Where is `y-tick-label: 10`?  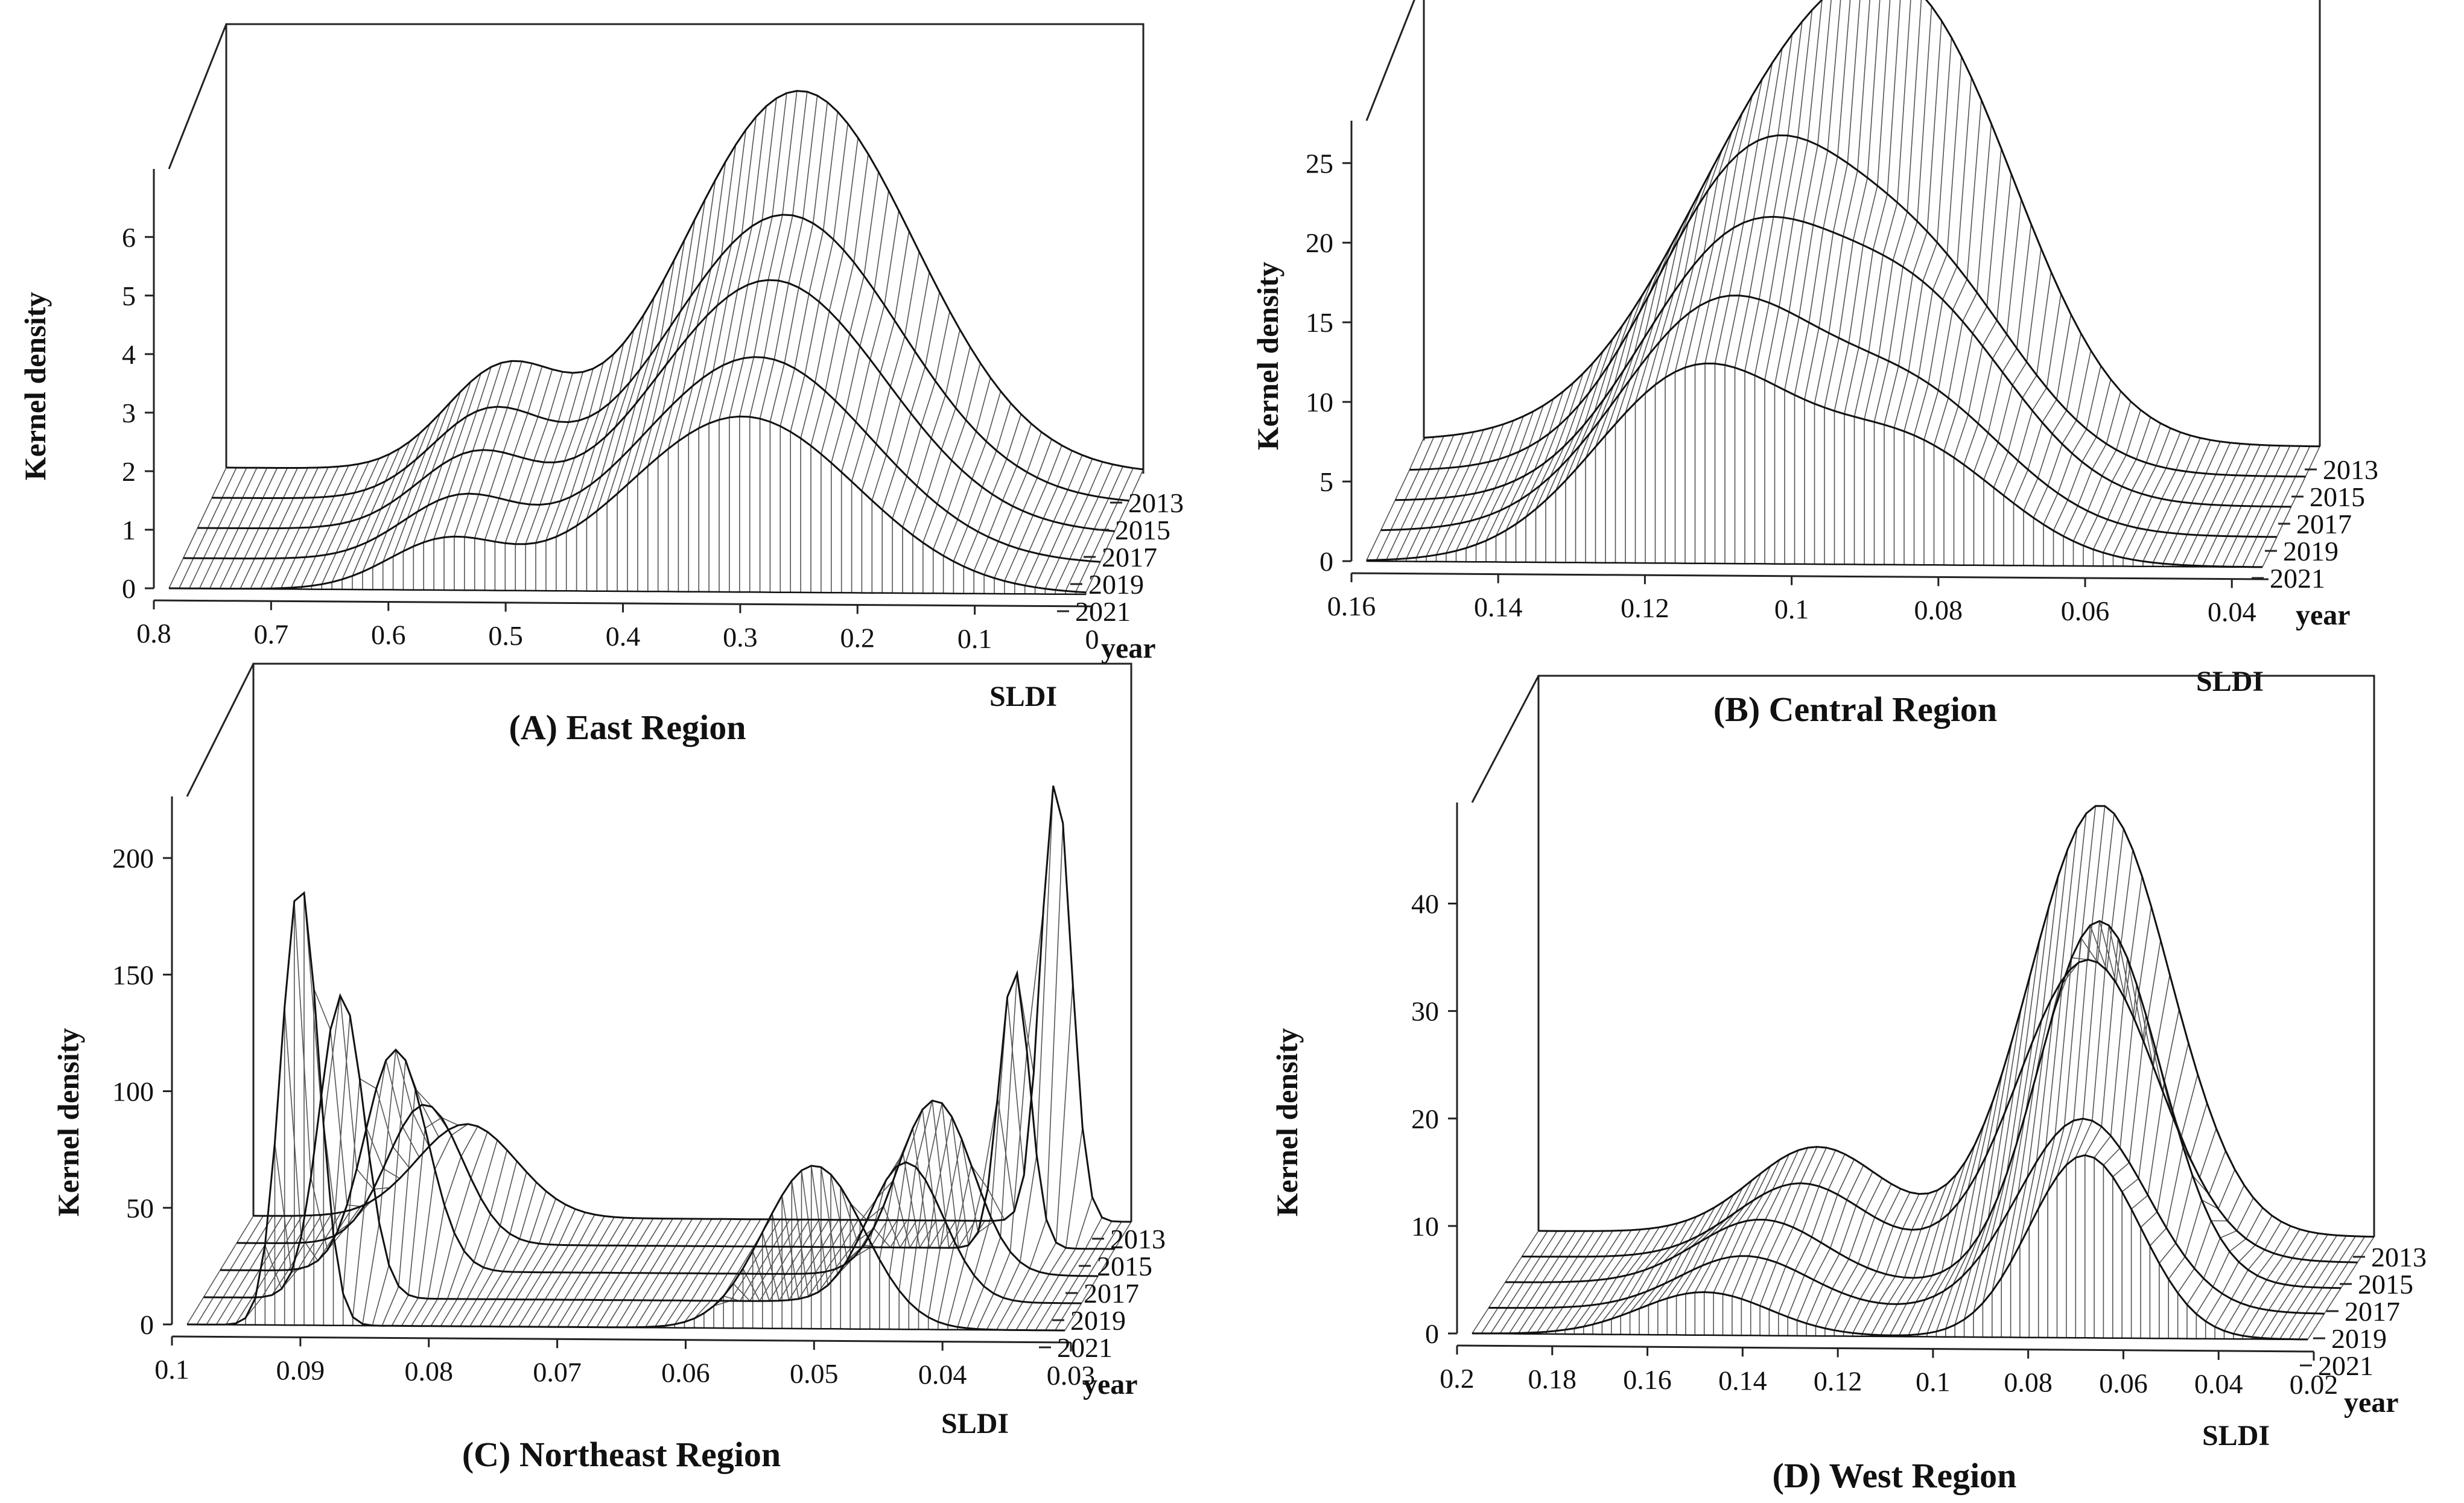
y-tick-label: 10 is located at coordinates (1319, 402).